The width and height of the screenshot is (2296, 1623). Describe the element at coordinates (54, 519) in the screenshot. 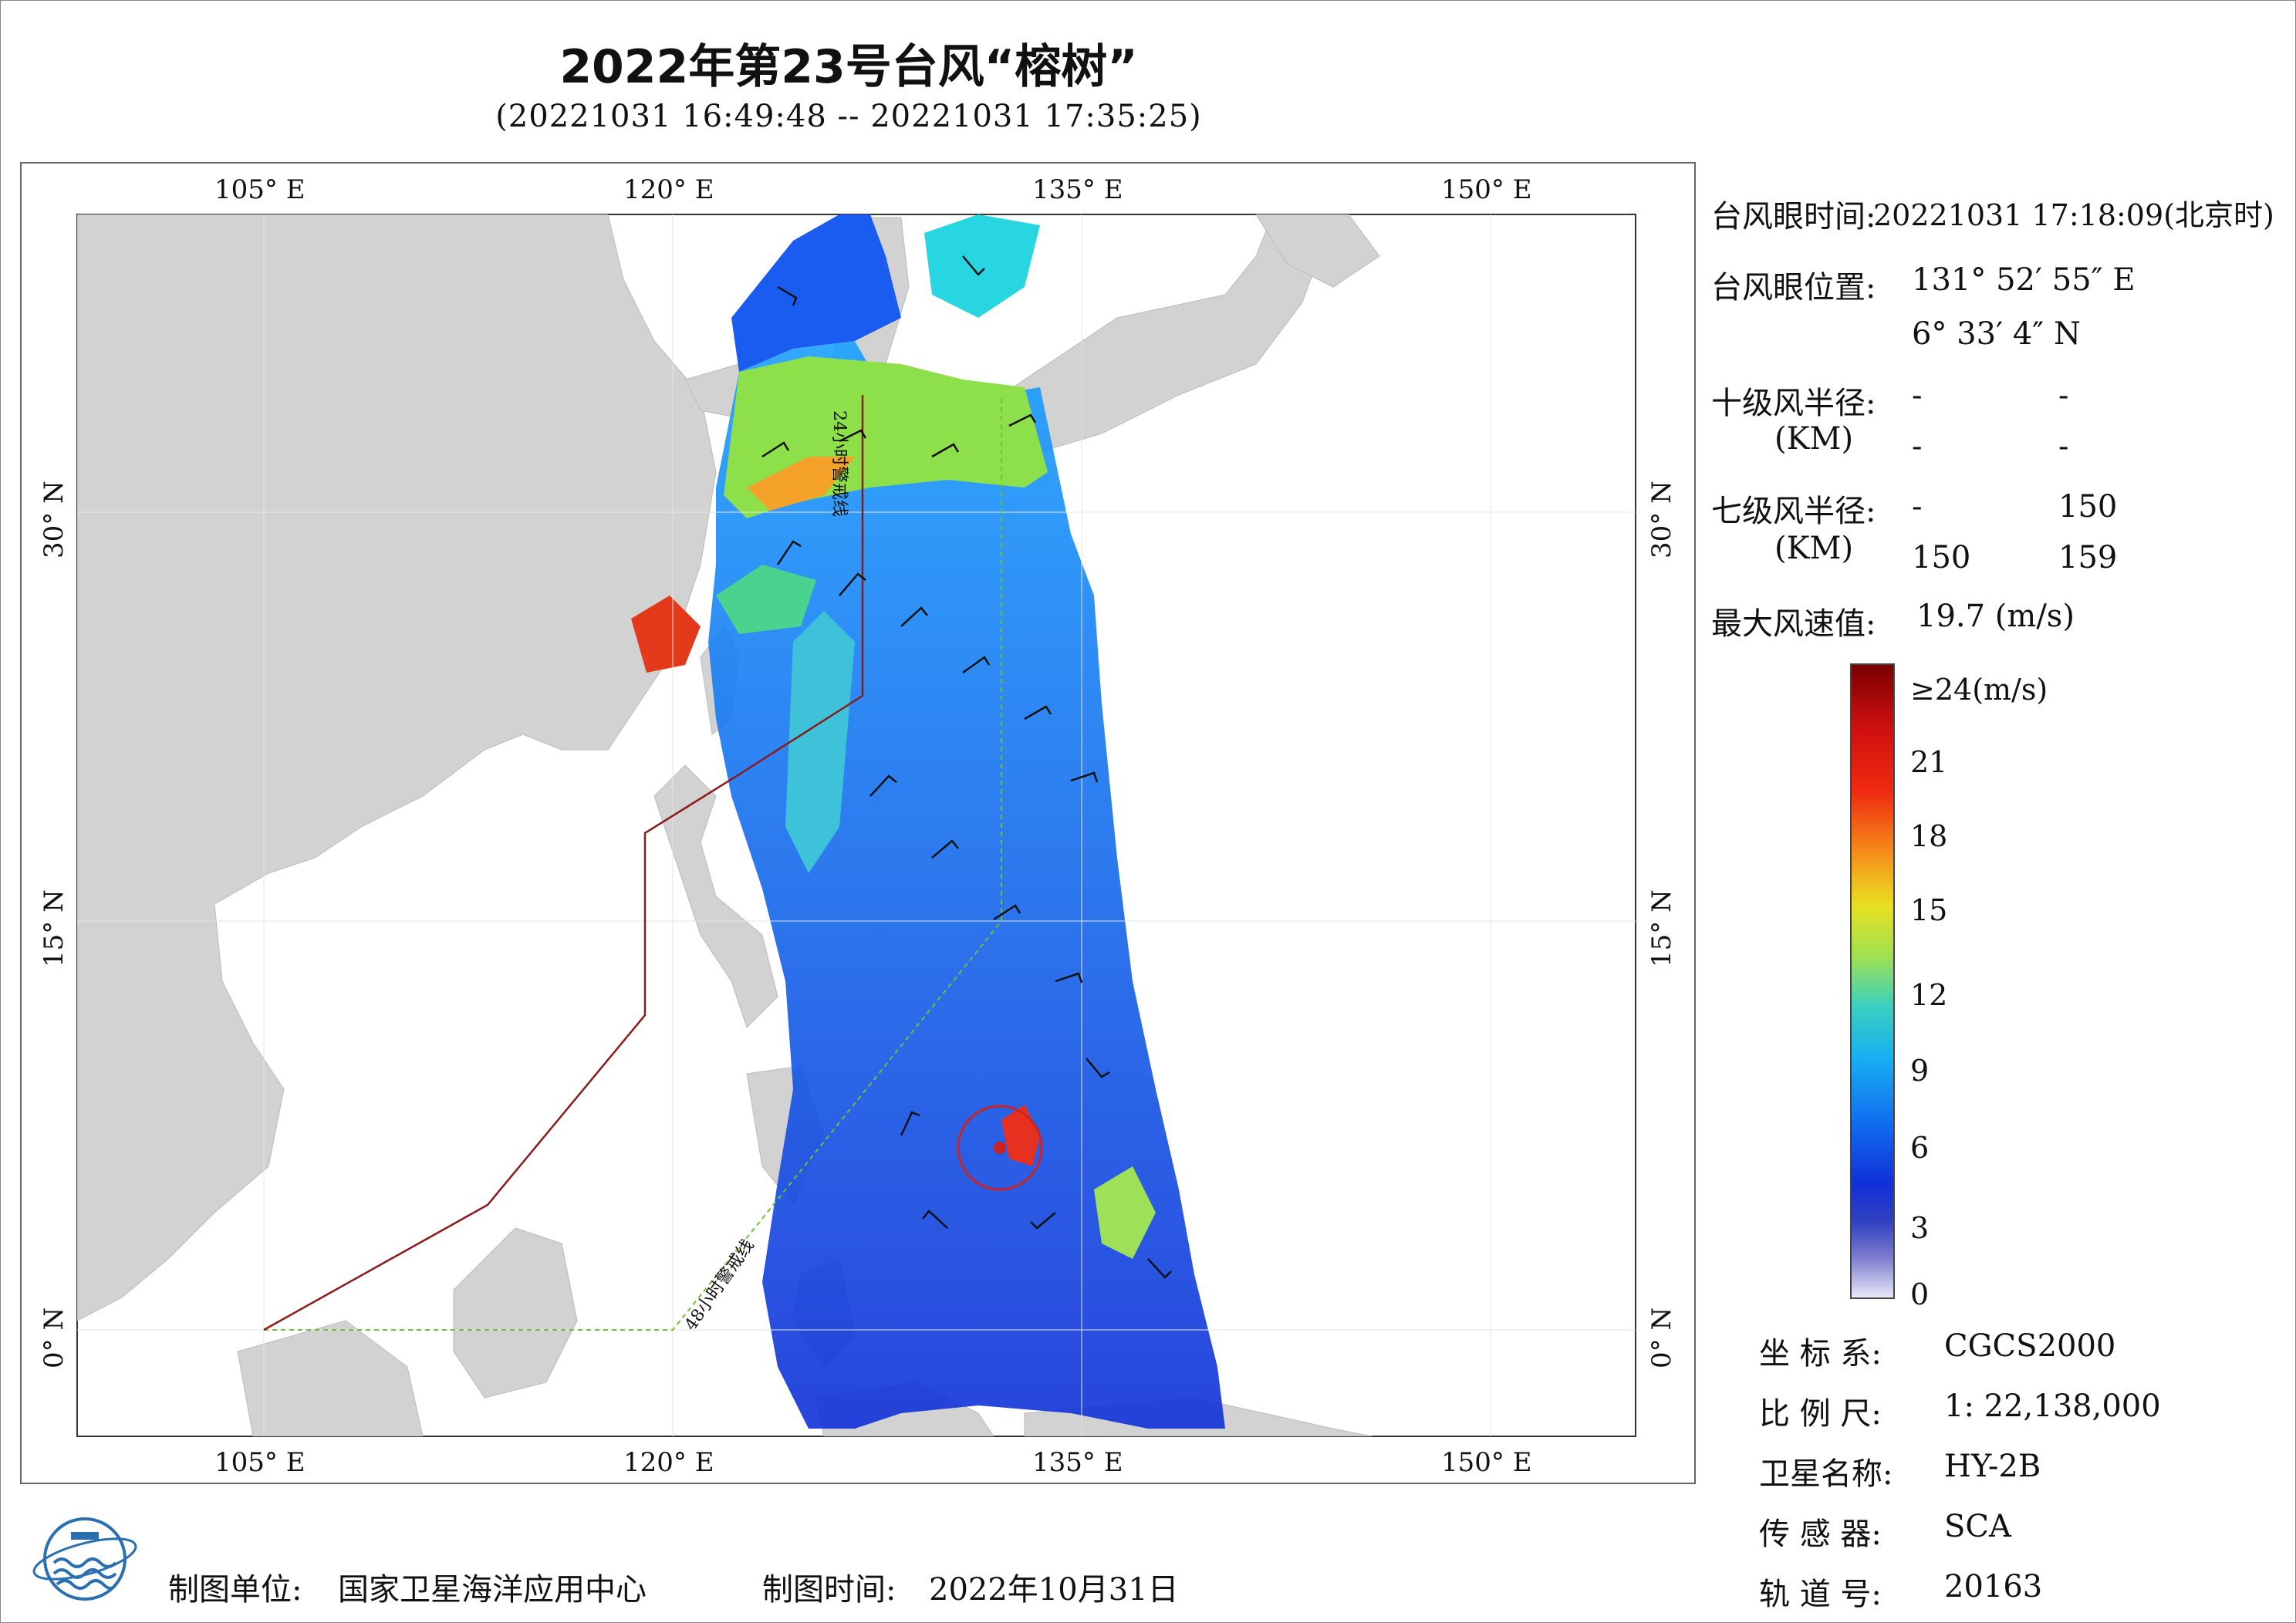

I see `lat-tick-left-30: 30° N` at that location.